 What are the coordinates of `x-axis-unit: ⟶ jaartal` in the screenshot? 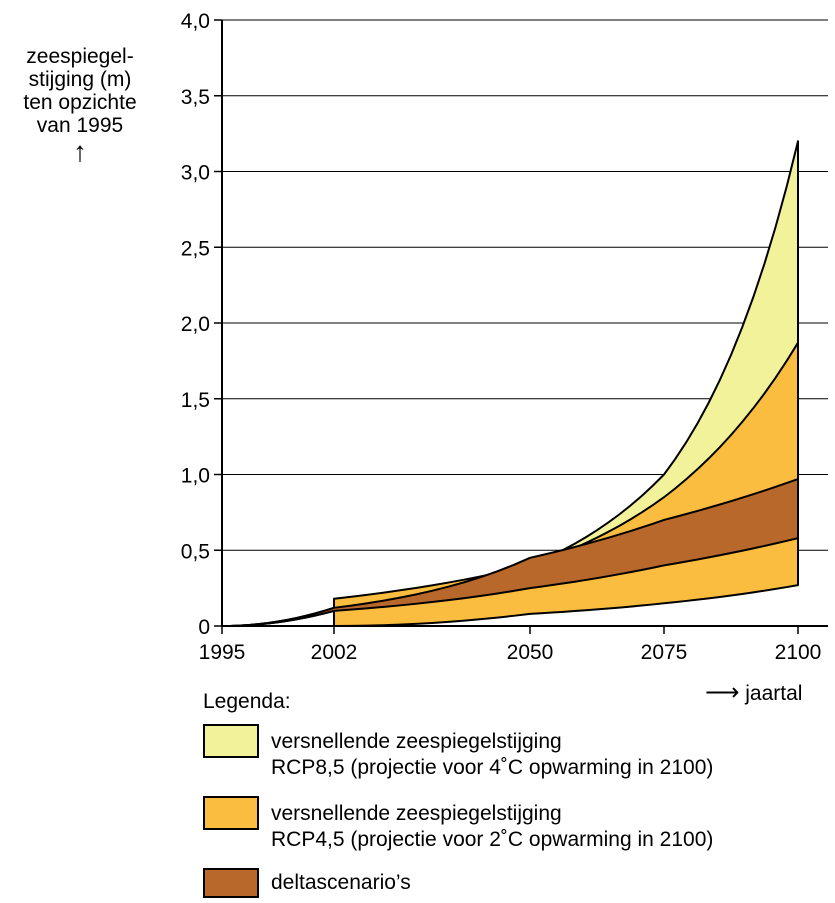 It's located at (753, 692).